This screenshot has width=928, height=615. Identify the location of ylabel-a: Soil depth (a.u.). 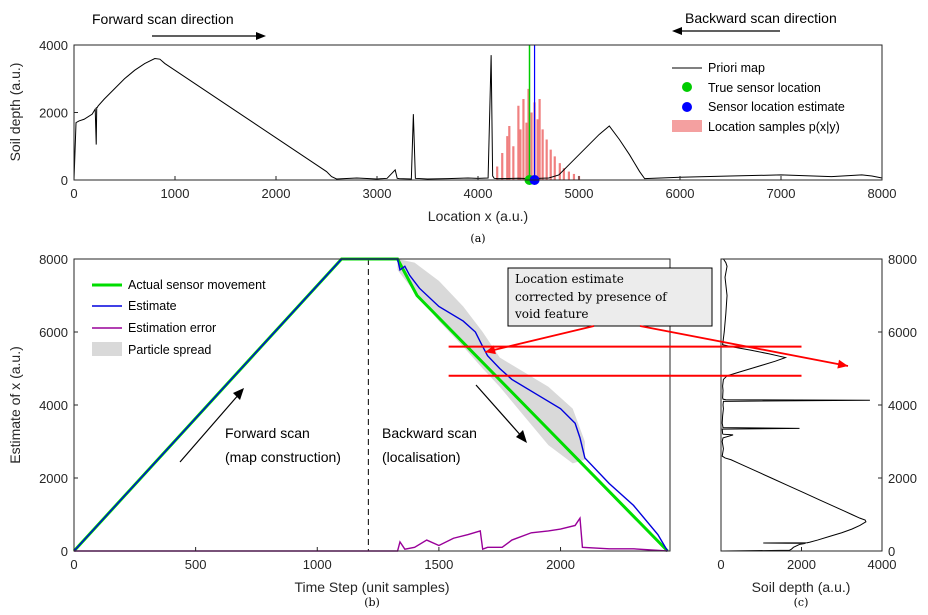
(15, 112).